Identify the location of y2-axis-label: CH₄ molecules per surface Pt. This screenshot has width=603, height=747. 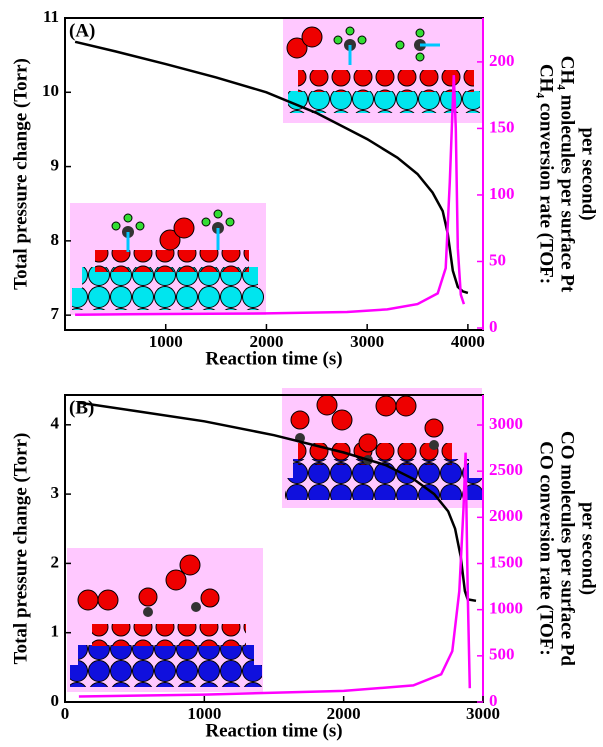
(567, 174).